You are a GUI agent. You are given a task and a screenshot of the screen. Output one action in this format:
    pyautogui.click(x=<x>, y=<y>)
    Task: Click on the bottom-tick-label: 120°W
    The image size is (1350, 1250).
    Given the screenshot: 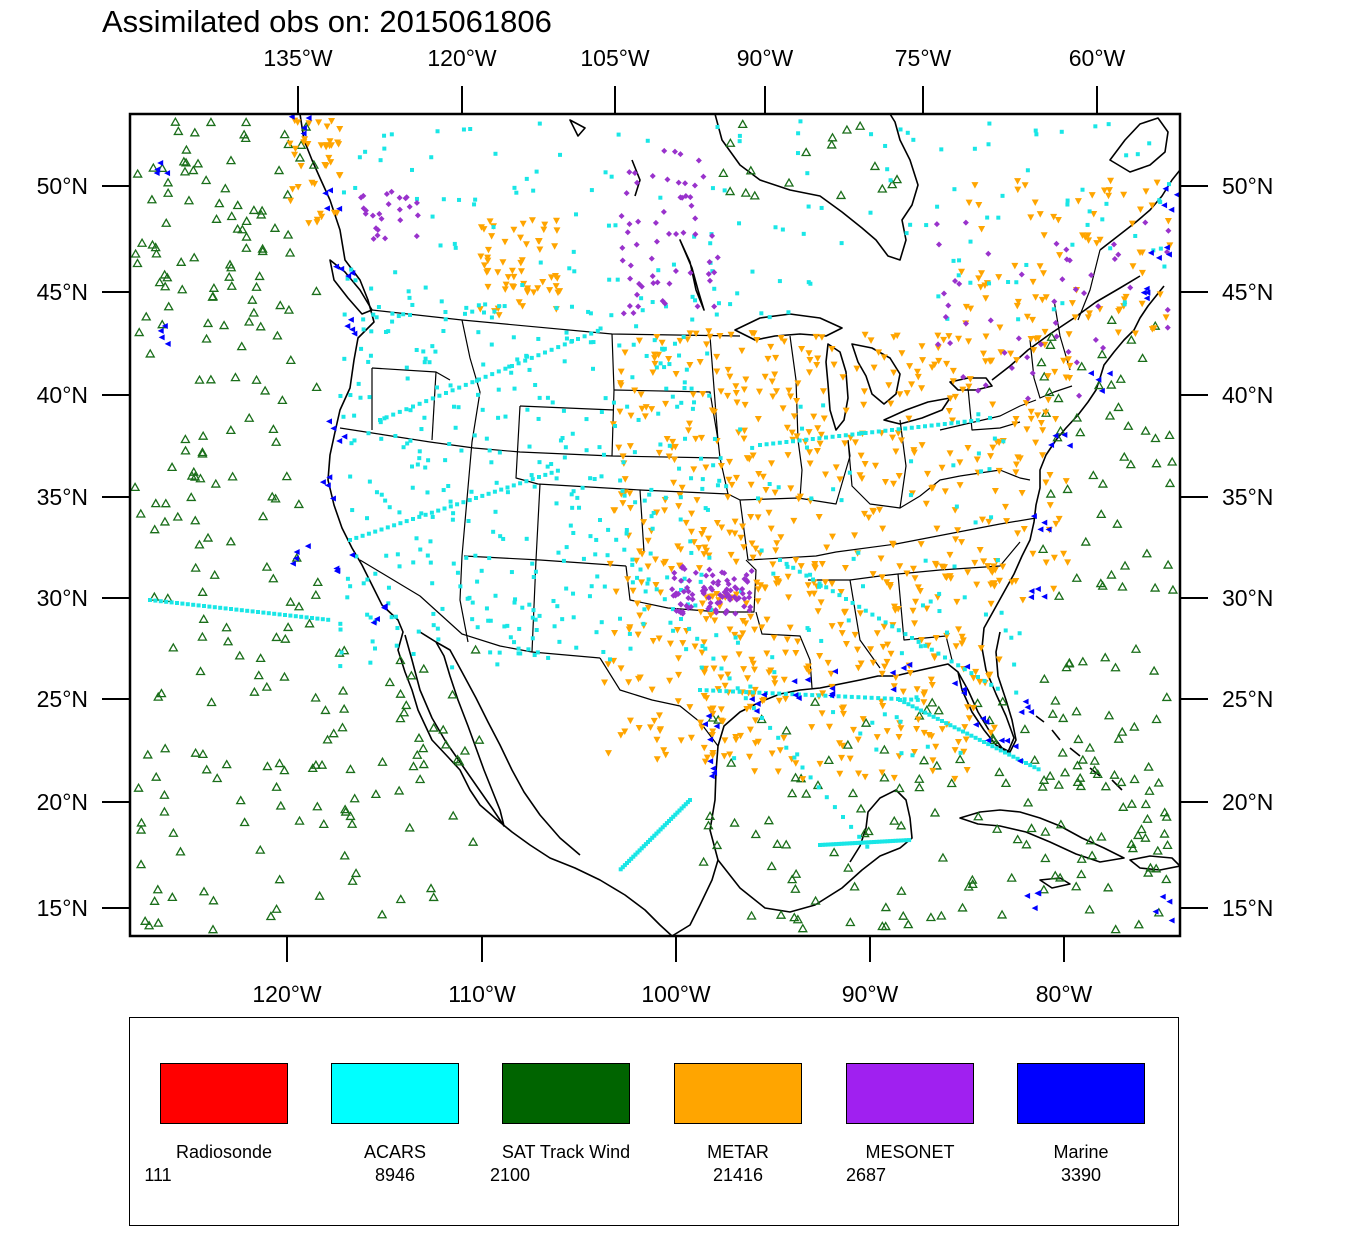 What is the action you would take?
    pyautogui.click(x=287, y=994)
    